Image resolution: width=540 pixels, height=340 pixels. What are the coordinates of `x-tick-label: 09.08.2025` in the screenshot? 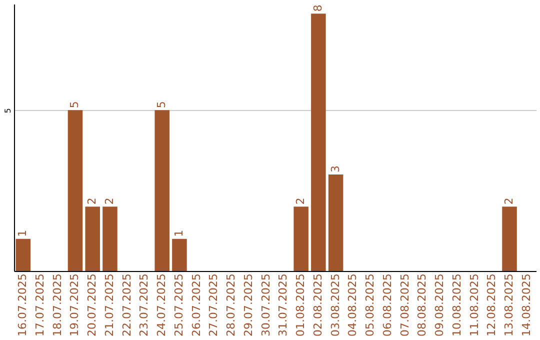 It's located at (439, 305).